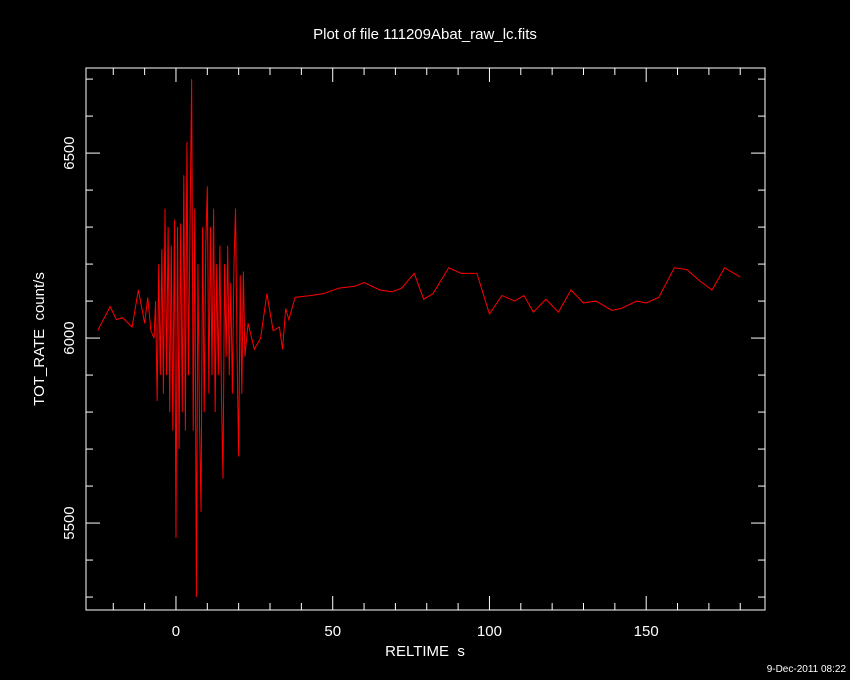  Describe the element at coordinates (425, 651) in the screenshot. I see `x-axis-label: RELTIME s` at that location.